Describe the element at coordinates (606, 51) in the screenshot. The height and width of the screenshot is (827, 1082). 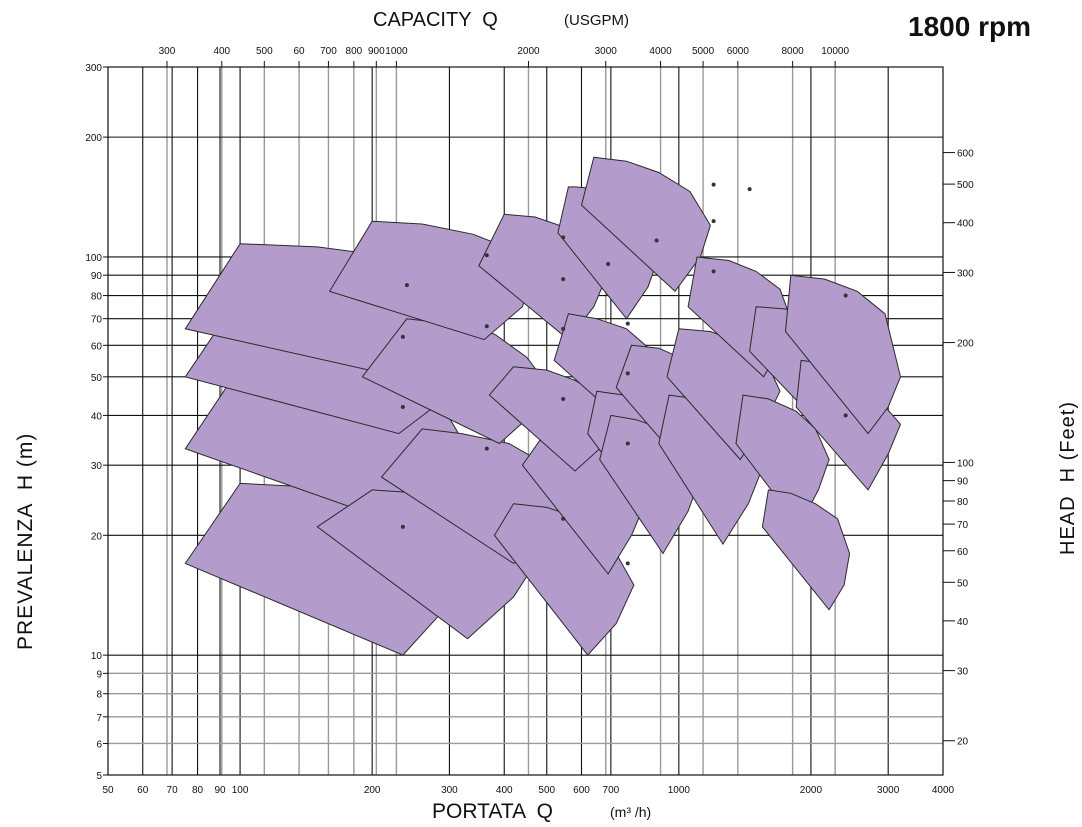
I see `tick-capacity-3000: 3000` at that location.